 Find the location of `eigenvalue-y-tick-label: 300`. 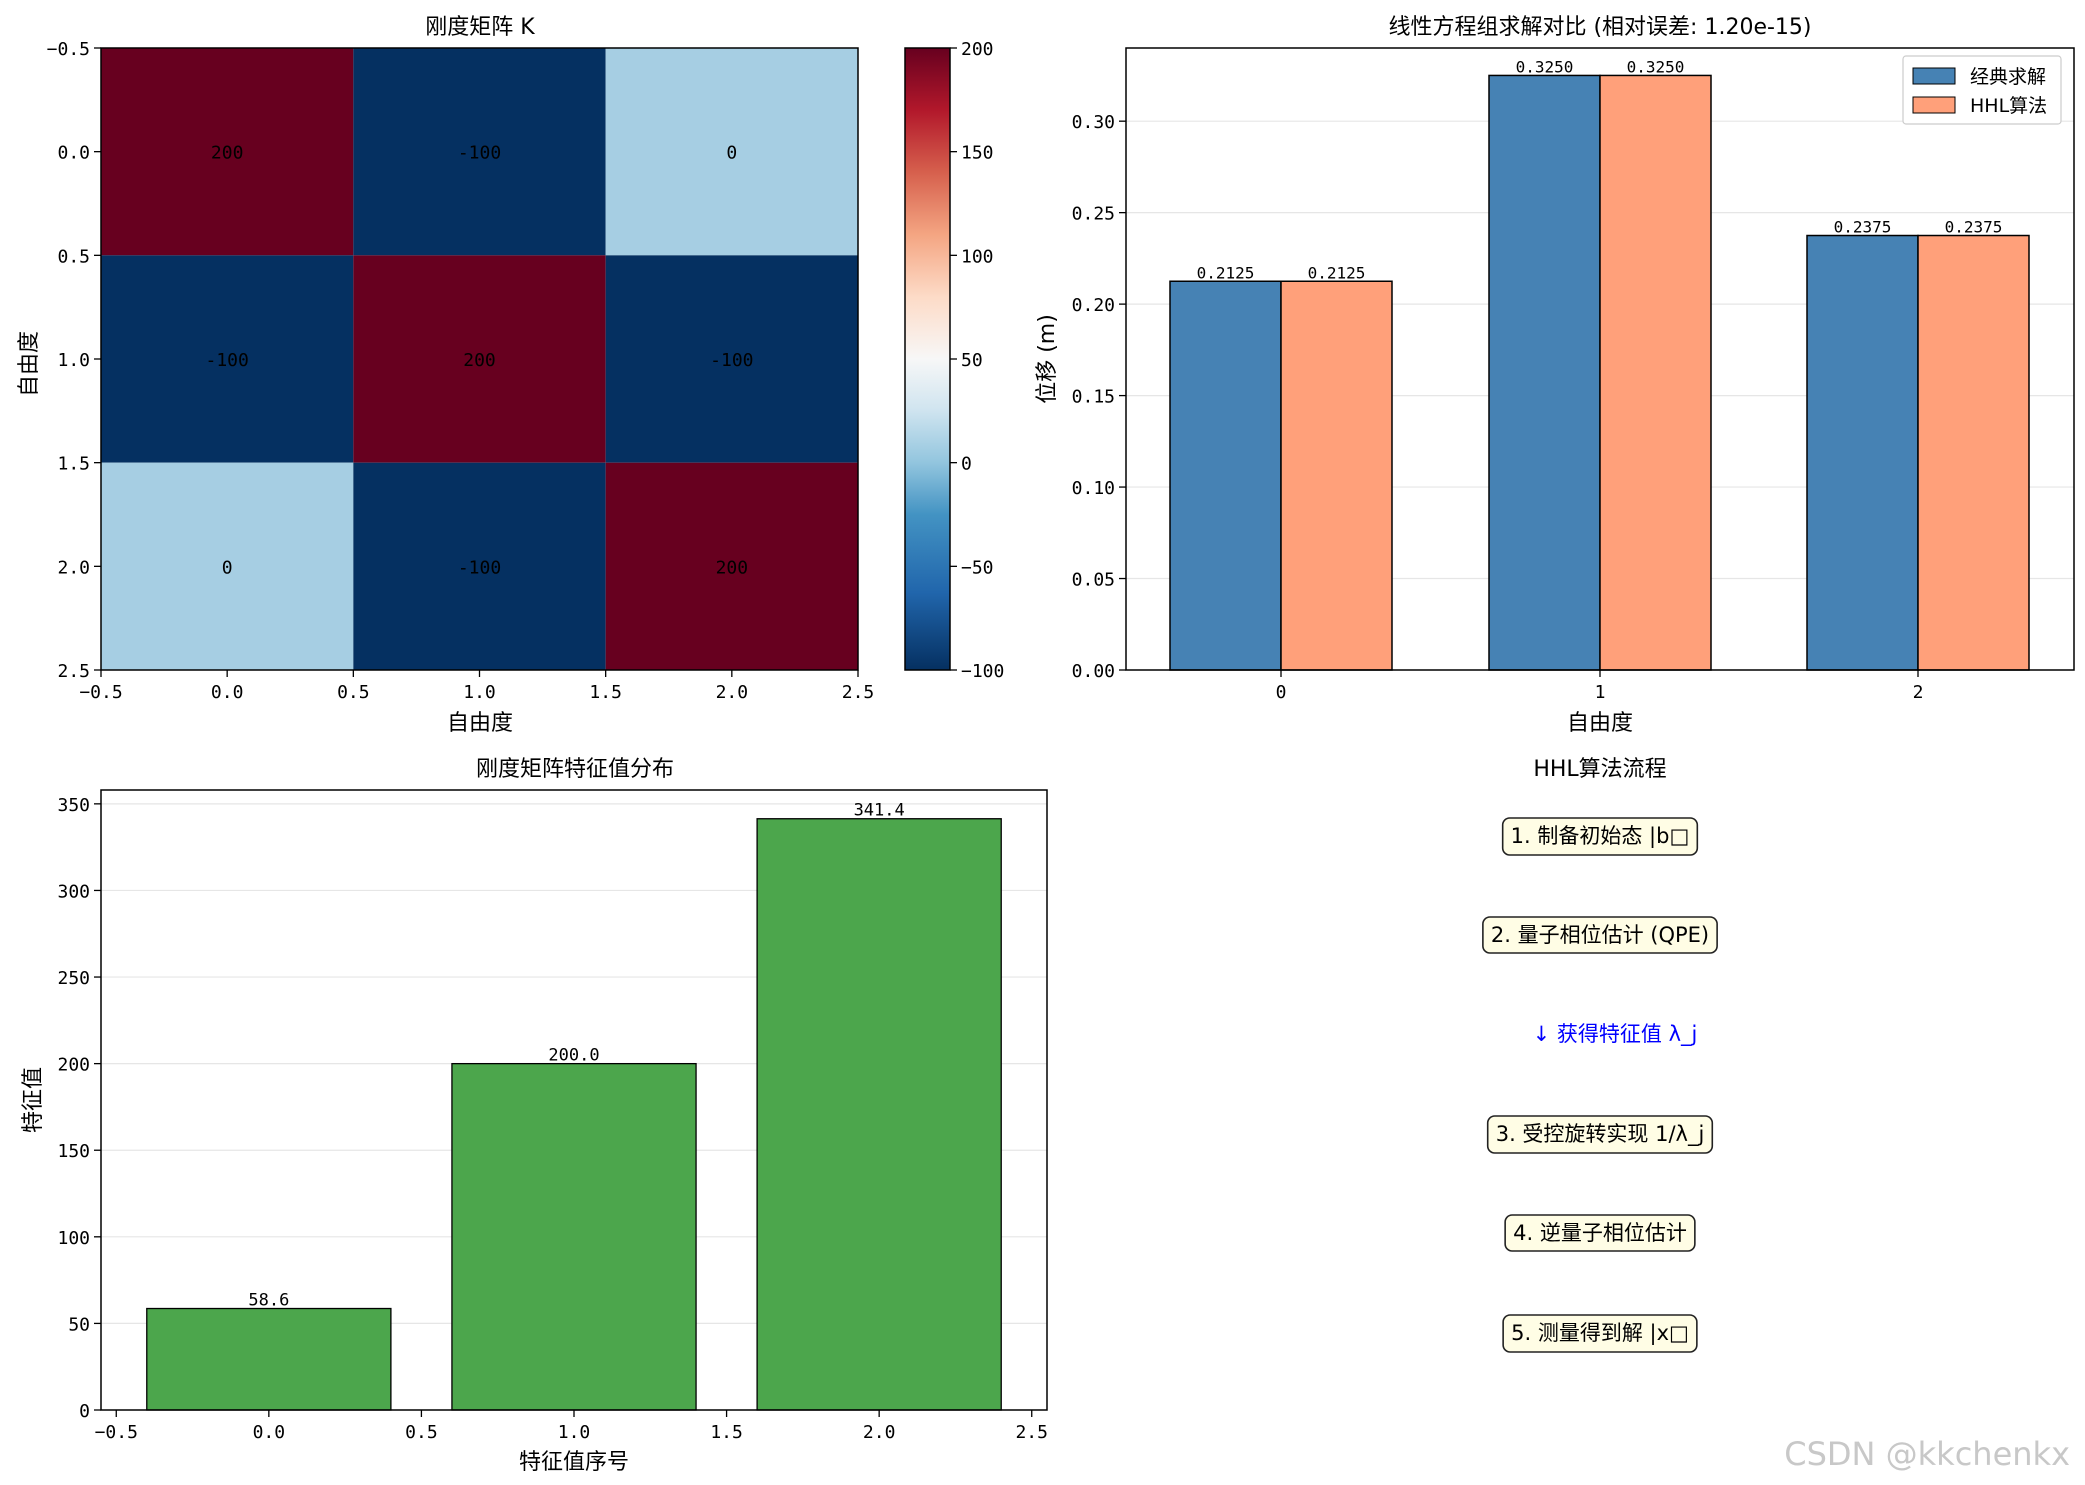

eigenvalue-y-tick-label: 300 is located at coordinates (73, 891).